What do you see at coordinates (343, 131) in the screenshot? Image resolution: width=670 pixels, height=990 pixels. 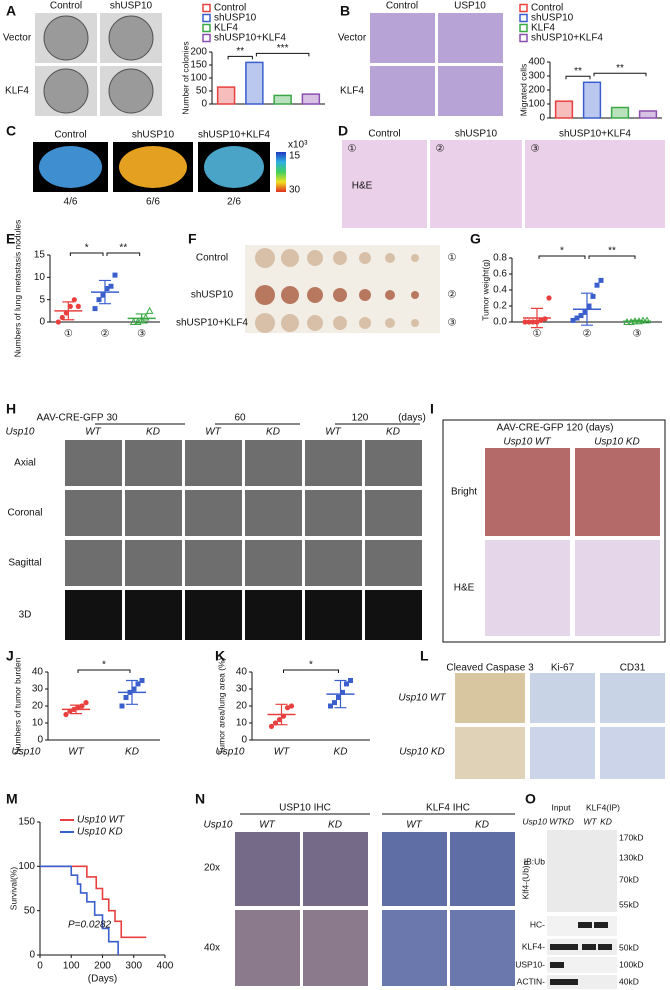 I see `label: D` at bounding box center [343, 131].